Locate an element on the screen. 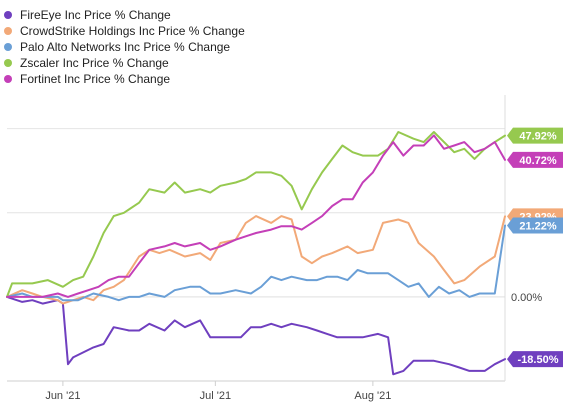 The image size is (588, 410). x-tick-label: Aug '21 is located at coordinates (372, 396).